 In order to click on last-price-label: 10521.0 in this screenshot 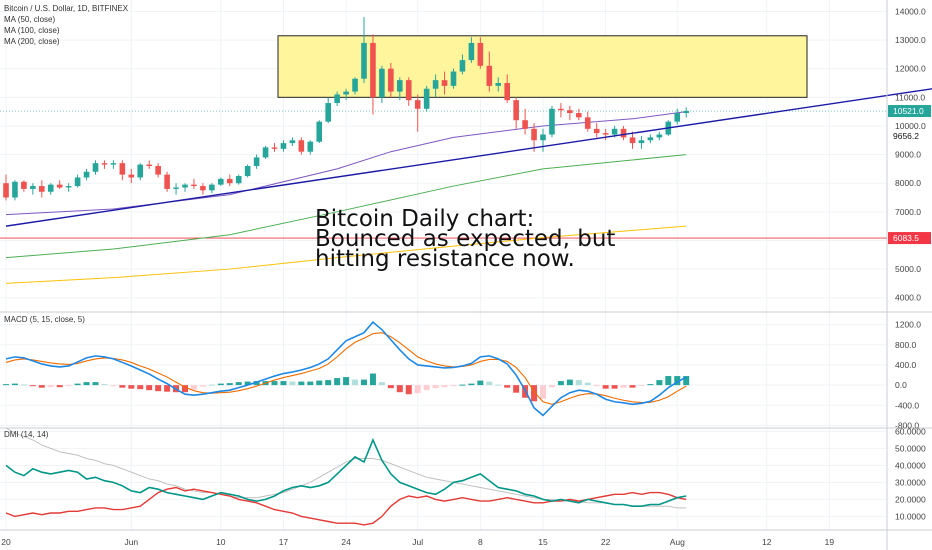, I will do `click(908, 111)`.